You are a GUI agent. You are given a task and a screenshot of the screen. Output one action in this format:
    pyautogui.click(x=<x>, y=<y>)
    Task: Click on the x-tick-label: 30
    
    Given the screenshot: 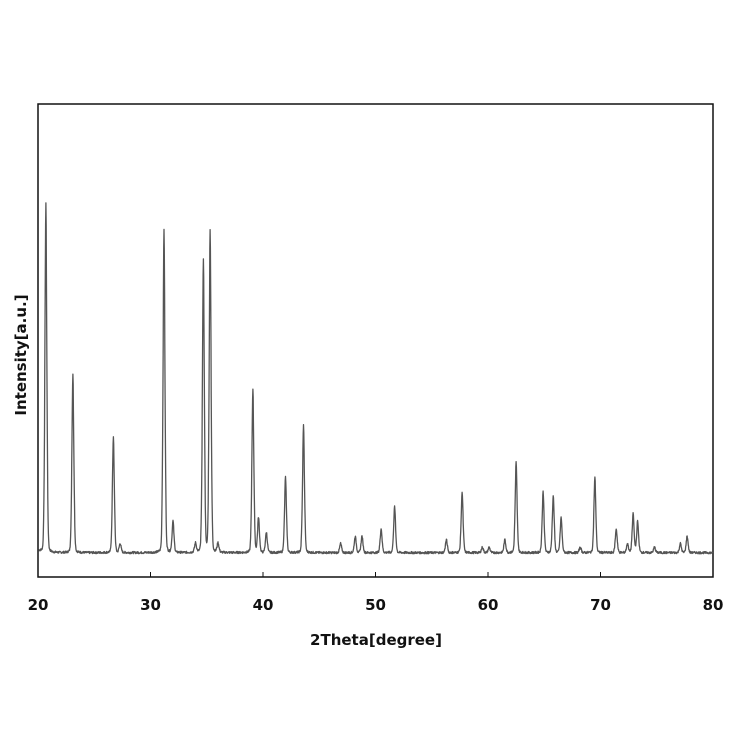 What is the action you would take?
    pyautogui.click(x=150, y=605)
    